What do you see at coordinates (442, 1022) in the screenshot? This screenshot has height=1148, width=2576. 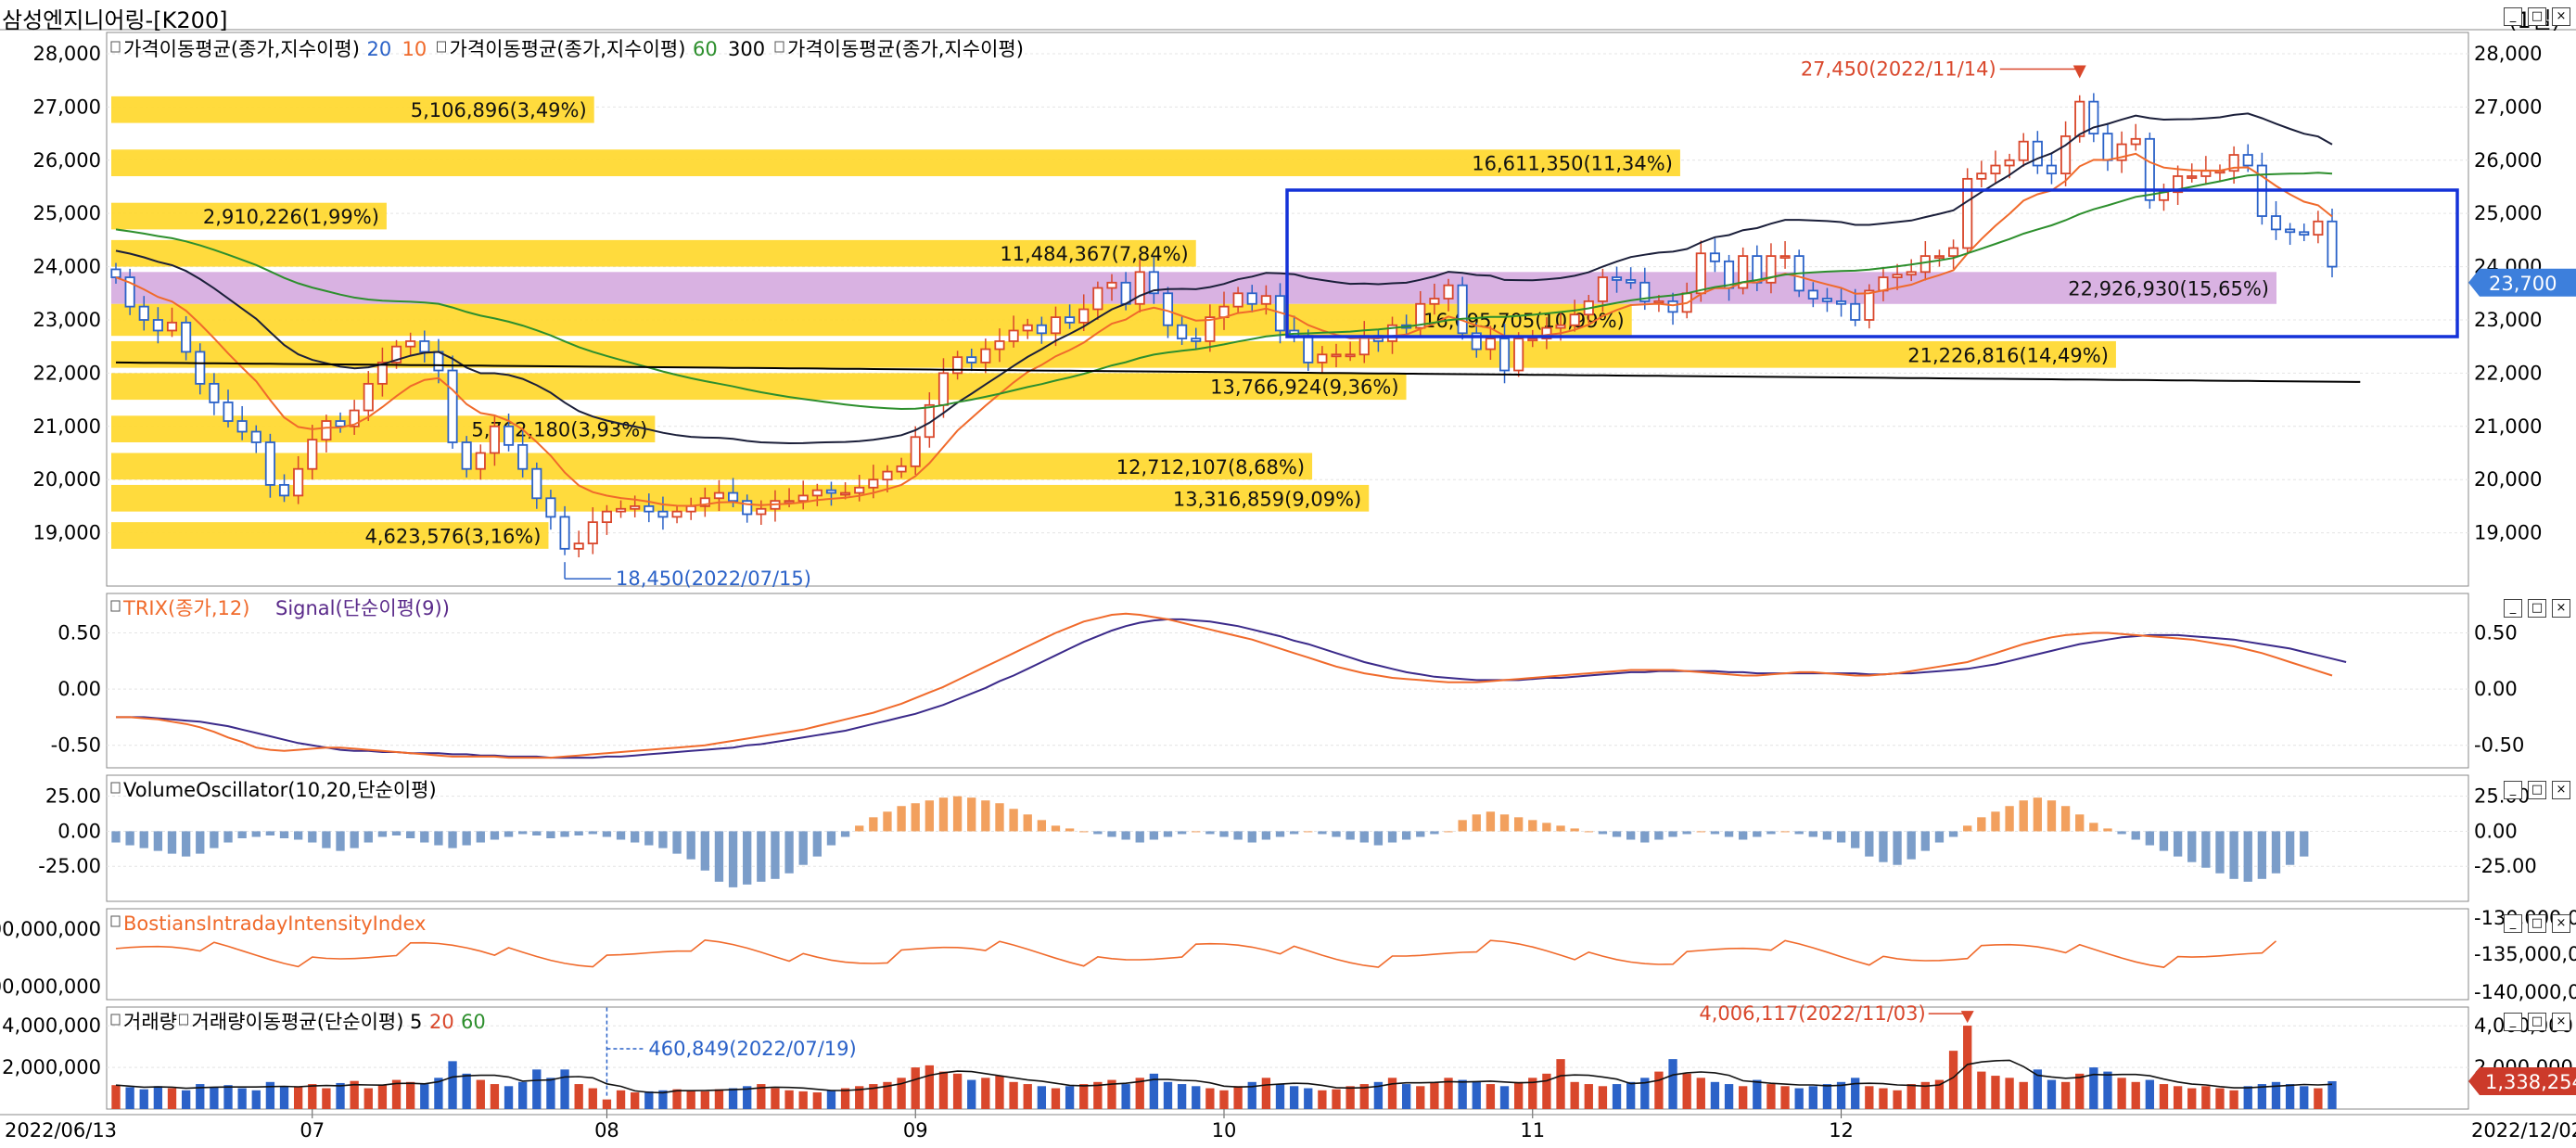 I see `volume-legend-item: 20` at bounding box center [442, 1022].